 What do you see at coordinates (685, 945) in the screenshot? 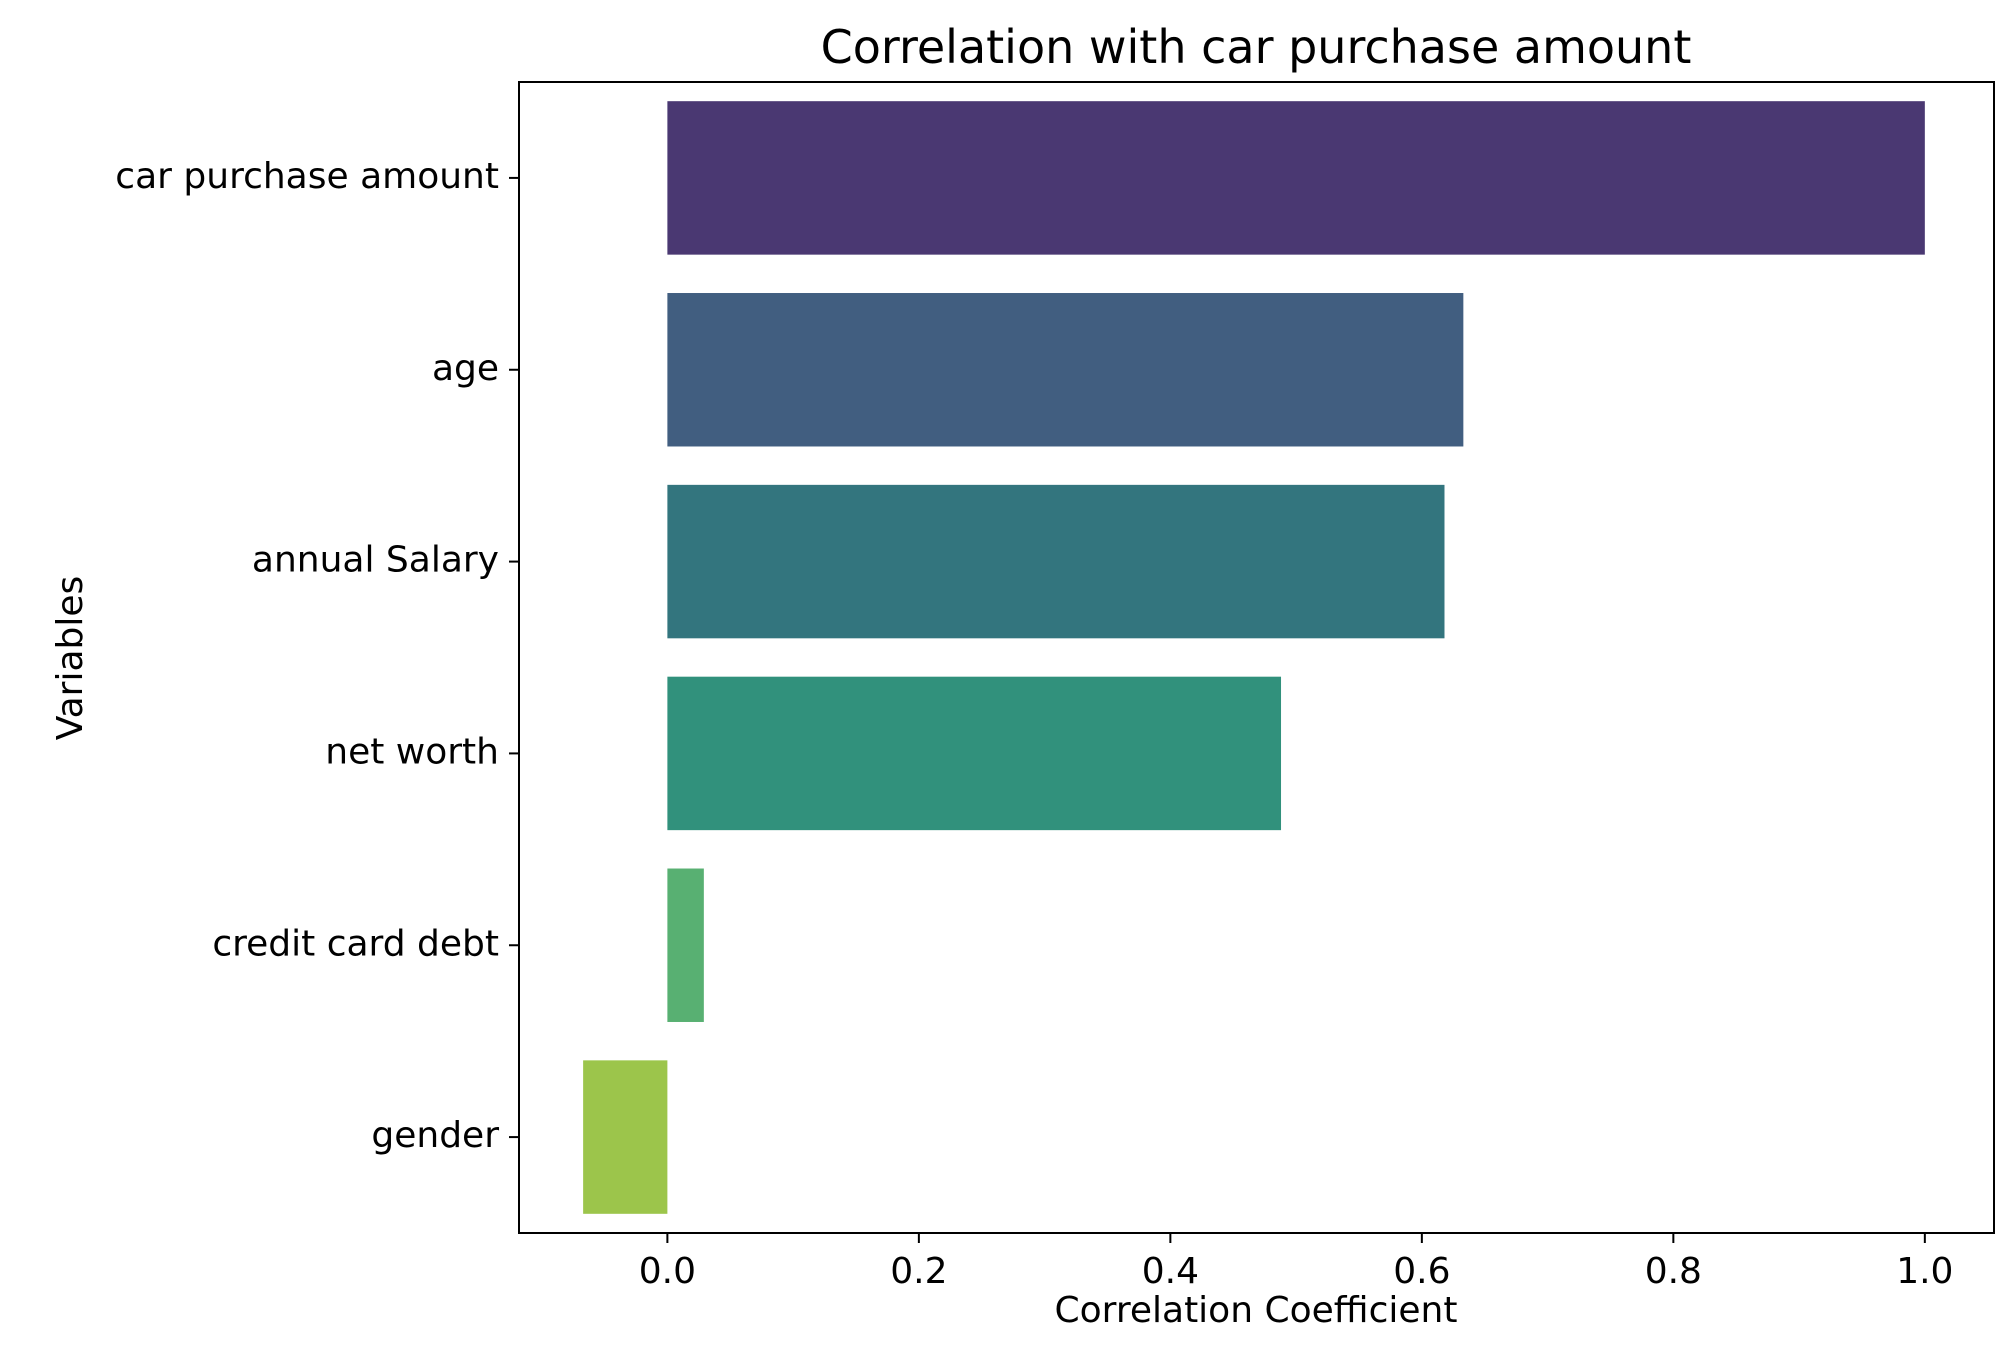
I see `bar-credit-card-debt` at bounding box center [685, 945].